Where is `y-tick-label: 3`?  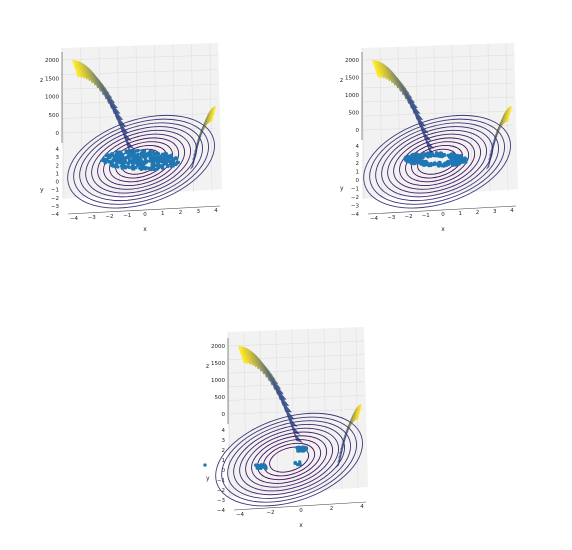 y-tick-label: 3 is located at coordinates (224, 441).